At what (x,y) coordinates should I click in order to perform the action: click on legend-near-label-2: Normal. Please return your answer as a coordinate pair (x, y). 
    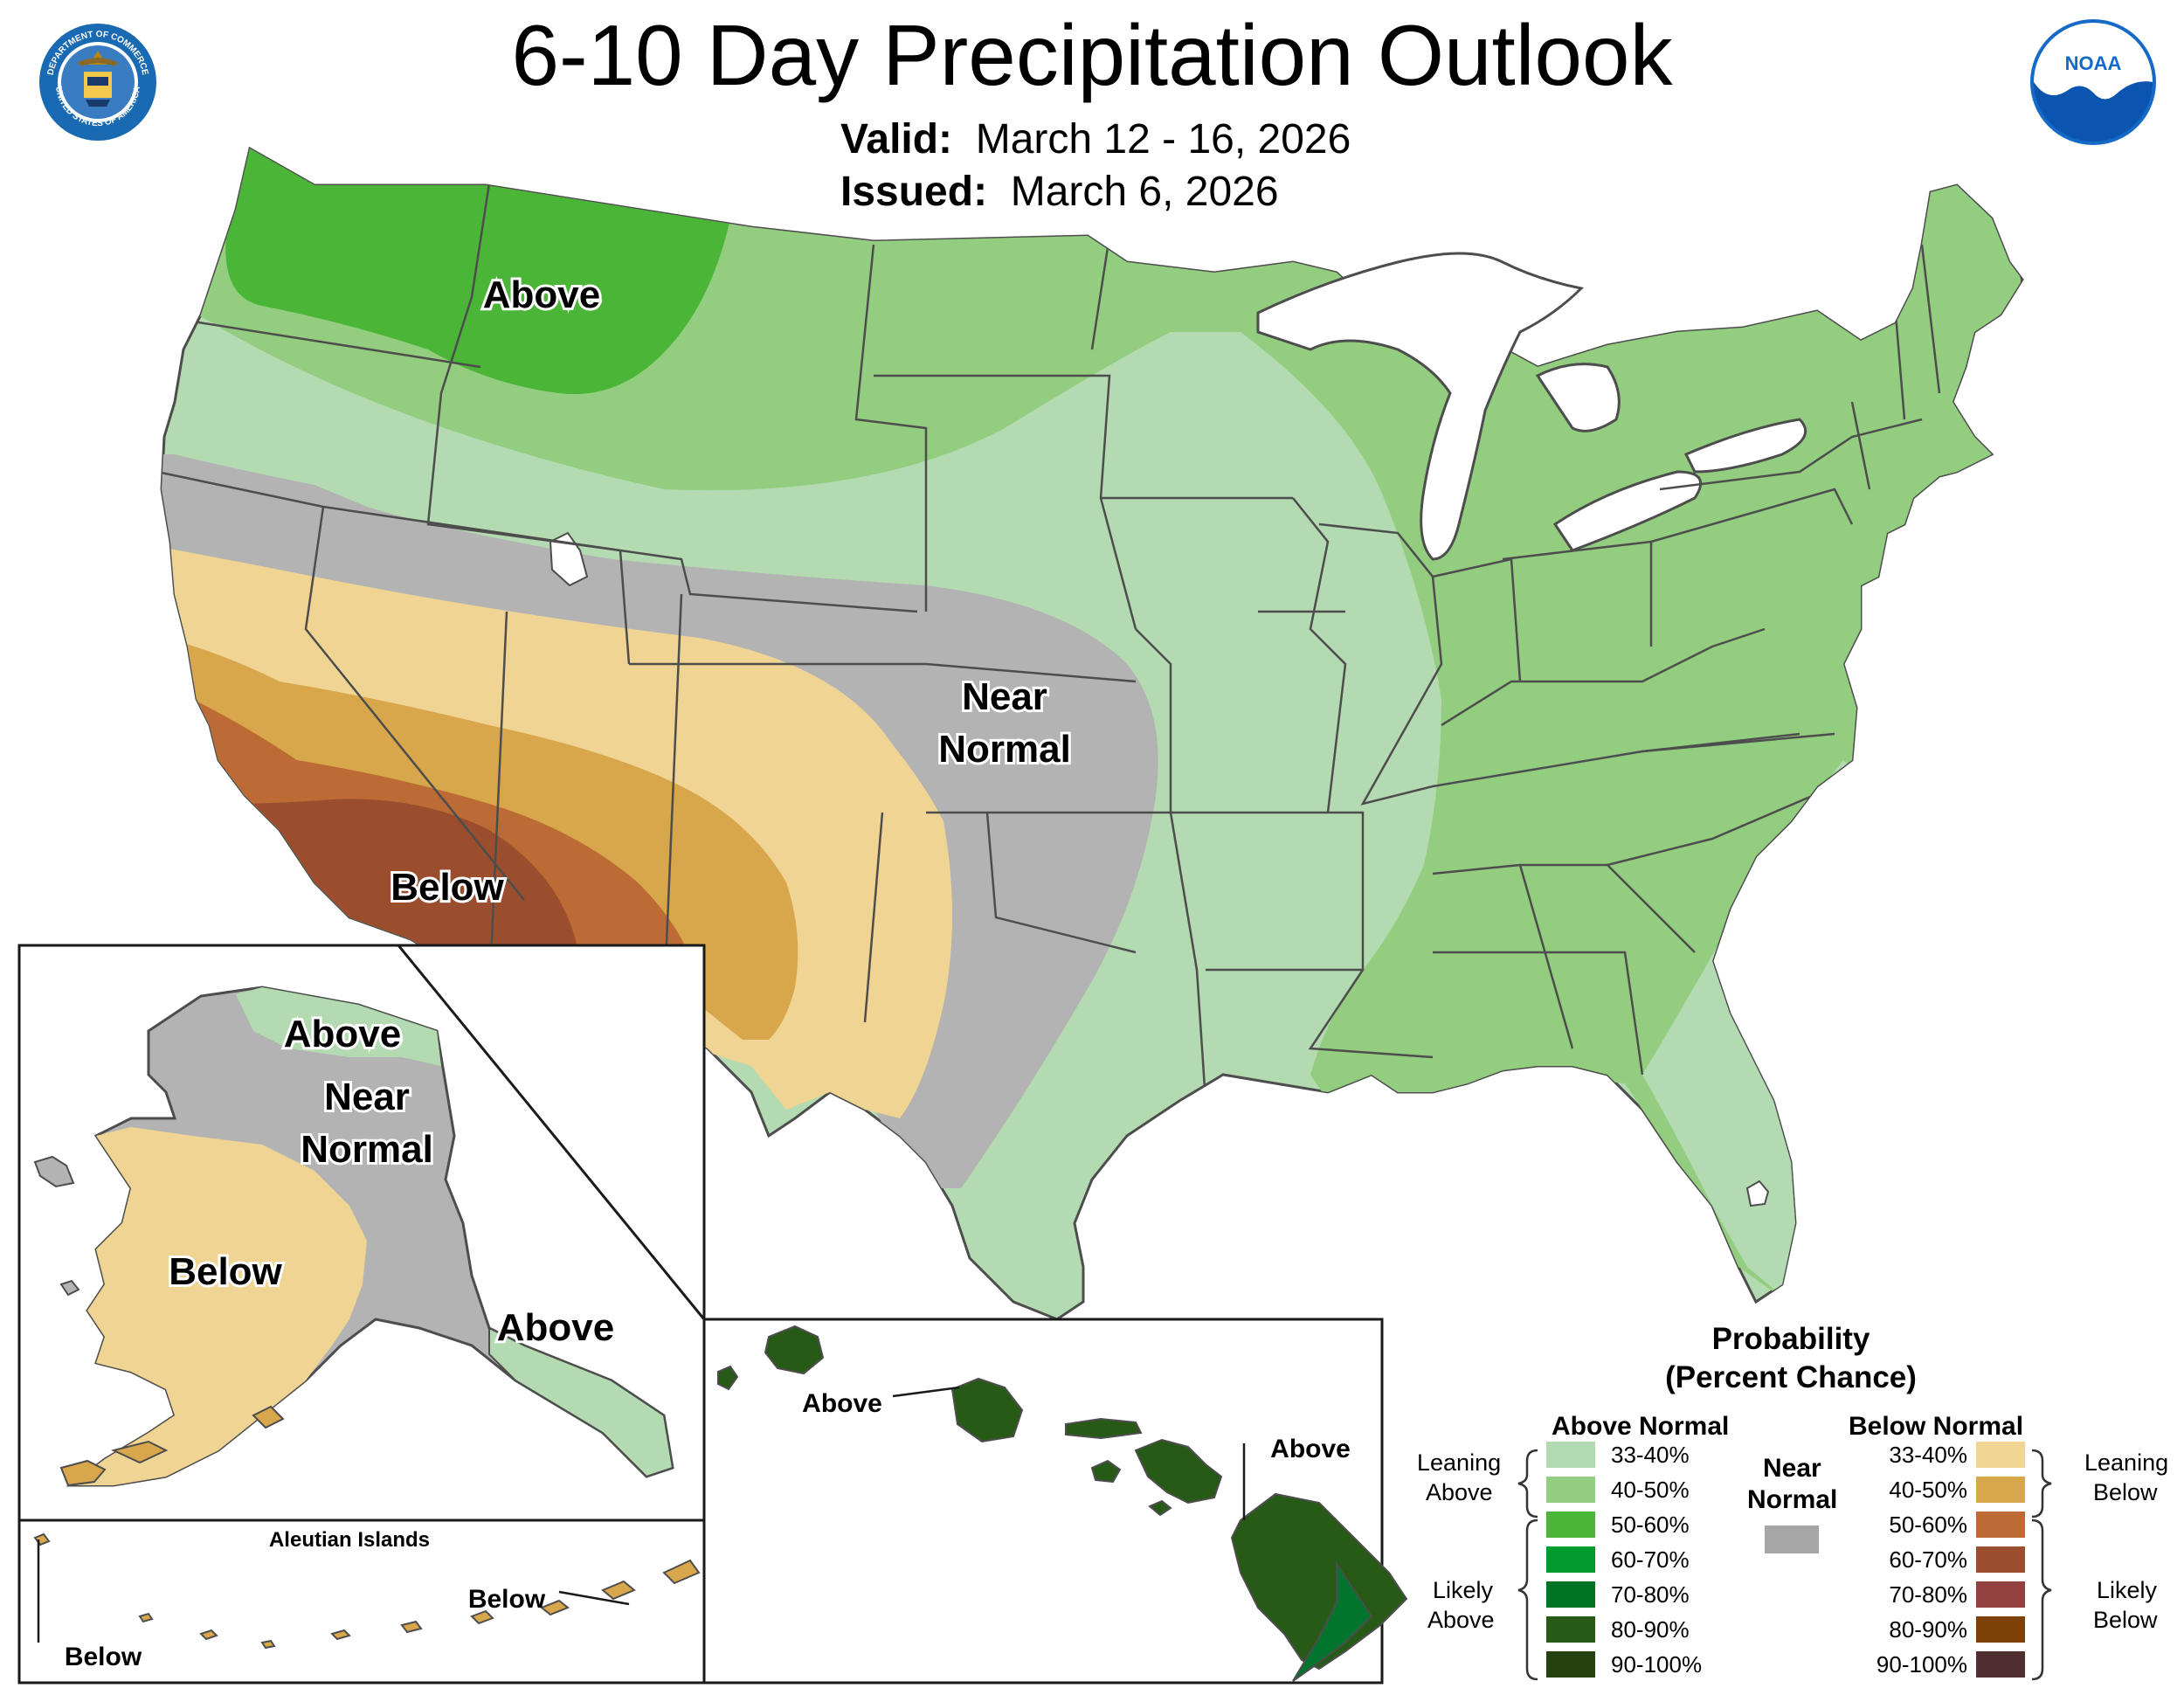
    Looking at the image, I should click on (1792, 1499).